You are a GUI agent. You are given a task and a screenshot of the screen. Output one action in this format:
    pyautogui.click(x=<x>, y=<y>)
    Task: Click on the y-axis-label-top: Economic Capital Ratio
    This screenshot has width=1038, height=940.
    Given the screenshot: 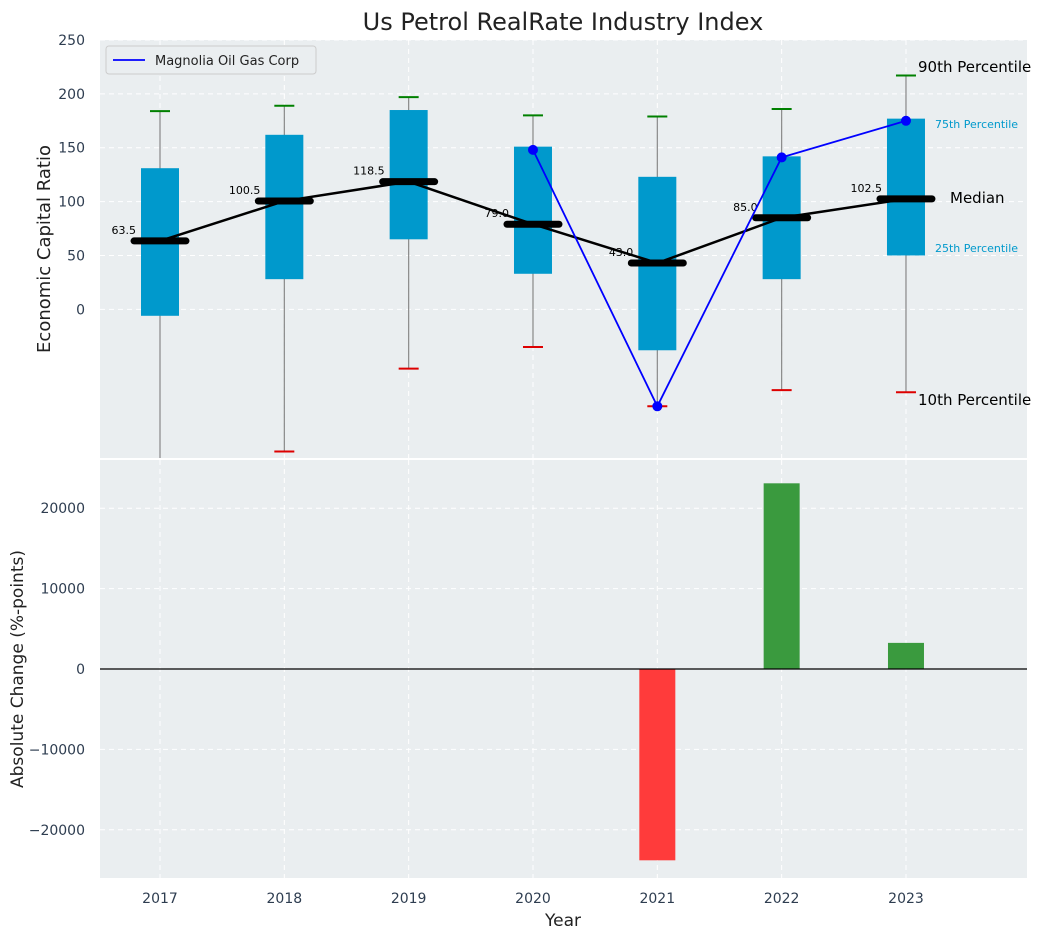 What is the action you would take?
    pyautogui.click(x=44, y=249)
    